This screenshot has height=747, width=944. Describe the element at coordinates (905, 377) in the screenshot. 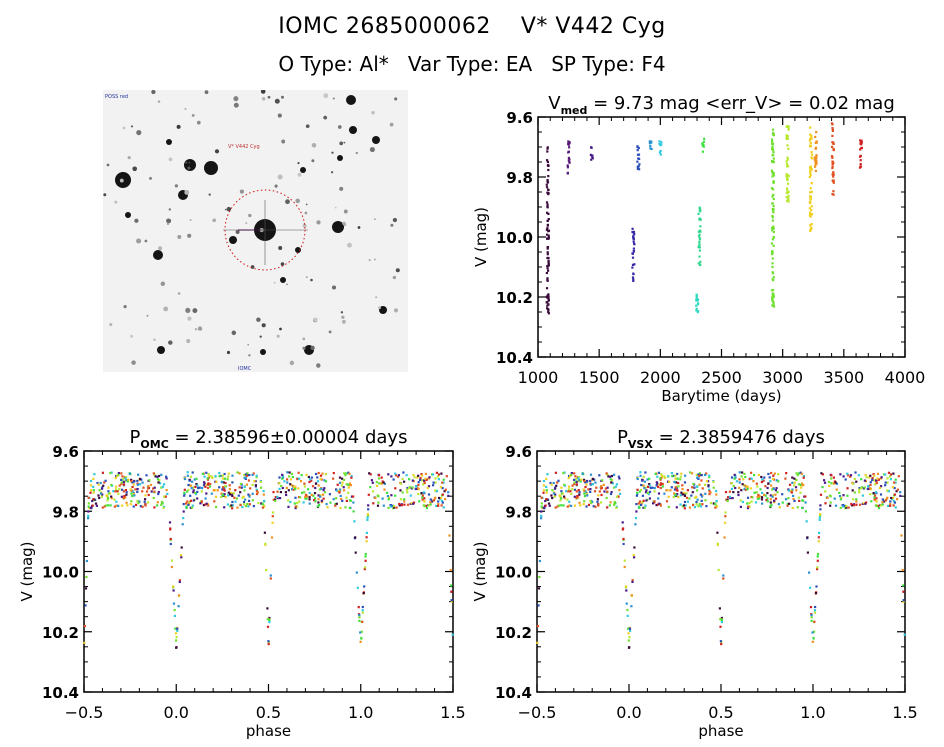

I see `x-tick-label: 4000` at that location.